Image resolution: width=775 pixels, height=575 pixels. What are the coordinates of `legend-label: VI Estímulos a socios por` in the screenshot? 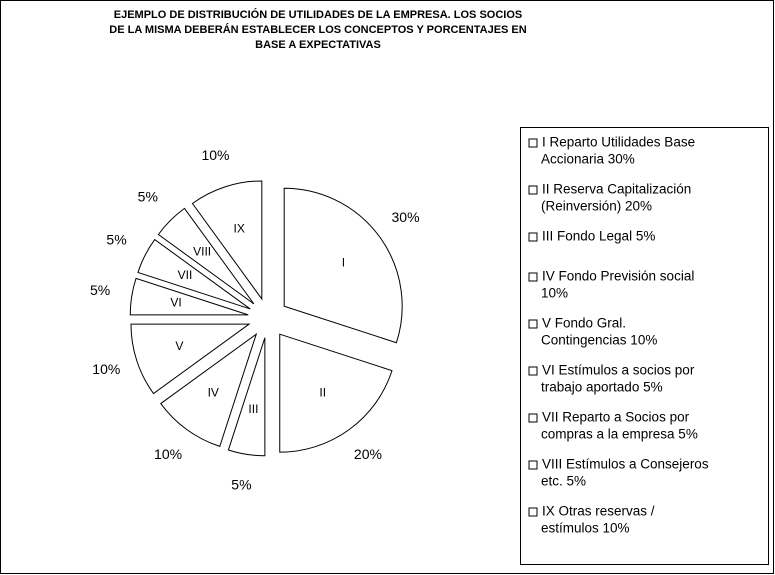 It's located at (618, 370).